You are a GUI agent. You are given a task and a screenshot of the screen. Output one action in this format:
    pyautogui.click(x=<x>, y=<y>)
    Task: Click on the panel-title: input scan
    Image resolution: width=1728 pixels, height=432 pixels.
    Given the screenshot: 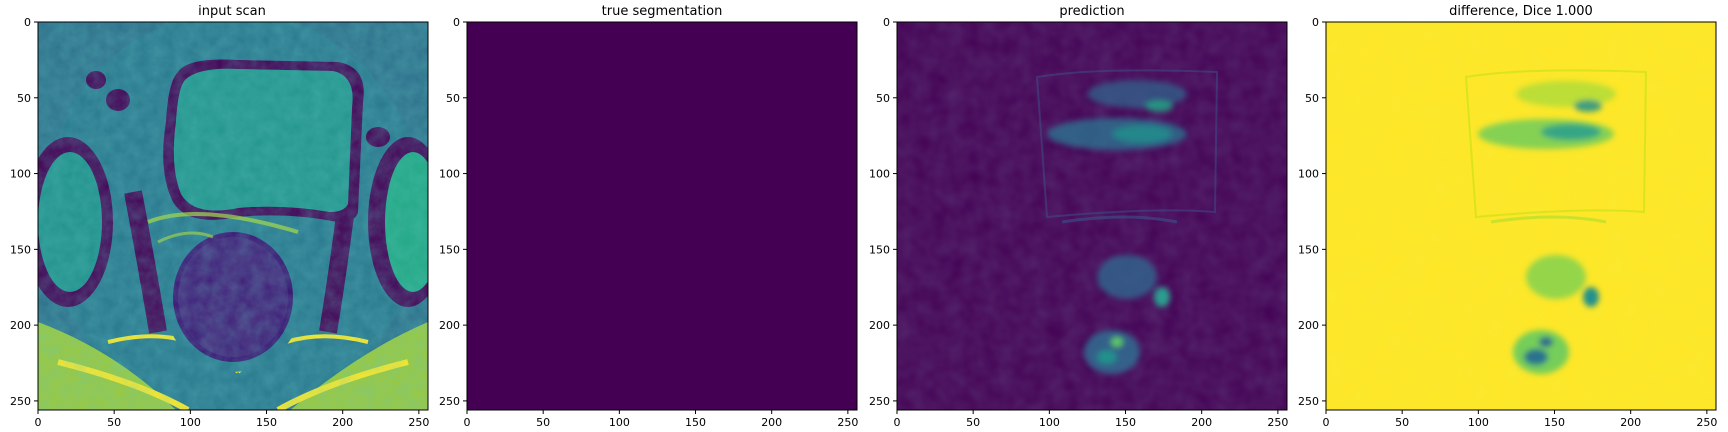 What is the action you would take?
    pyautogui.click(x=232, y=11)
    